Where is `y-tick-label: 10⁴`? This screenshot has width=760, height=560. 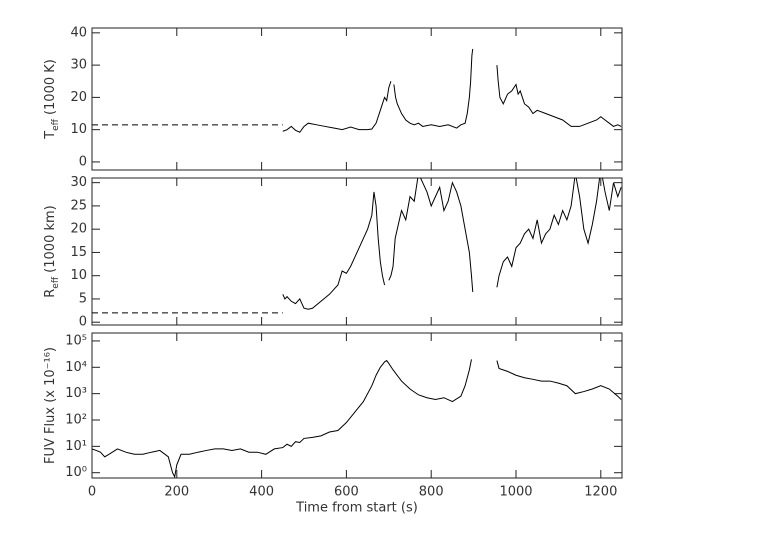
y-tick-label: 10⁴ is located at coordinates (76, 367).